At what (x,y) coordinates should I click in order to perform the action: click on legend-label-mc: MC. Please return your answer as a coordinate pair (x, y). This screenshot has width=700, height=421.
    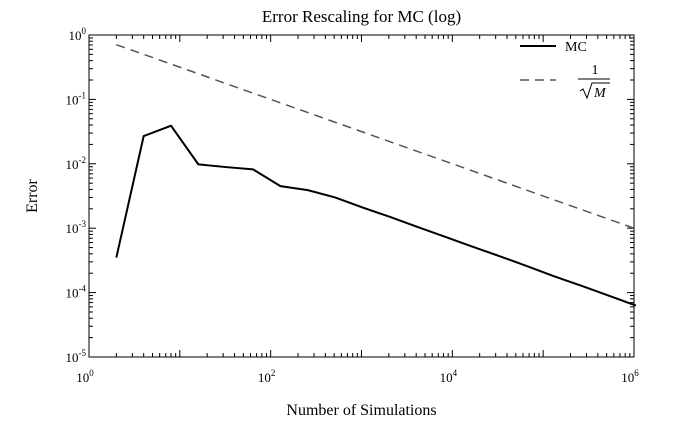
    Looking at the image, I should click on (576, 47).